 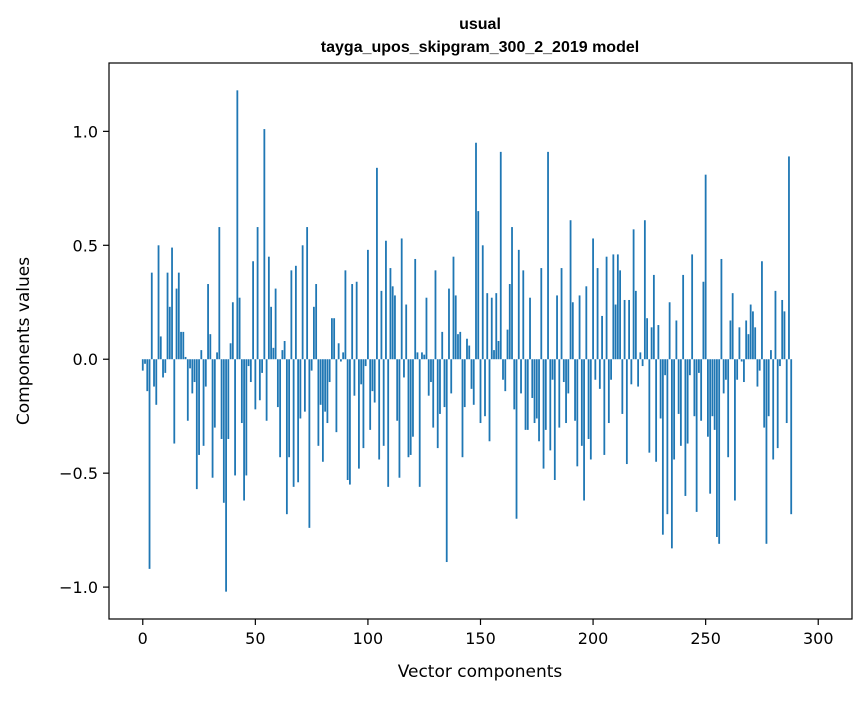 I want to click on x-tick-label: 250, so click(x=705, y=638).